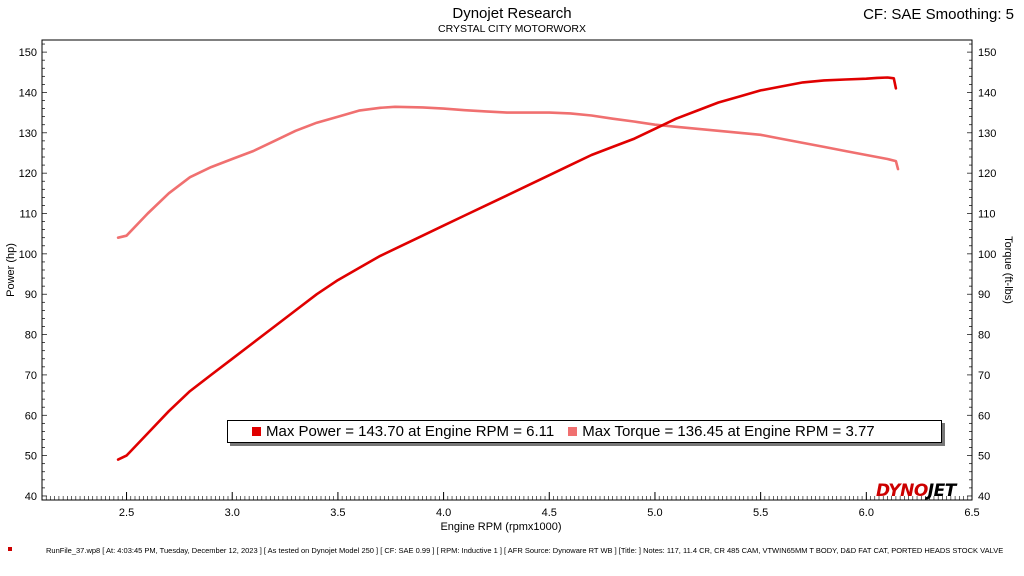 The width and height of the screenshot is (1024, 576). Describe the element at coordinates (512, 13) in the screenshot. I see `chart-title: Dynojet Research` at that location.